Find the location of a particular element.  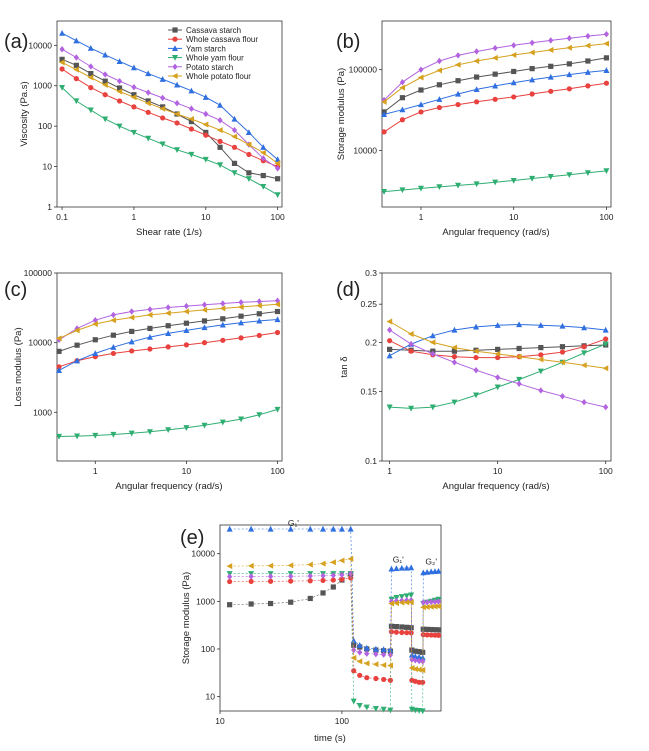

series-line-whole-potato-flour is located at coordinates (169, 112).